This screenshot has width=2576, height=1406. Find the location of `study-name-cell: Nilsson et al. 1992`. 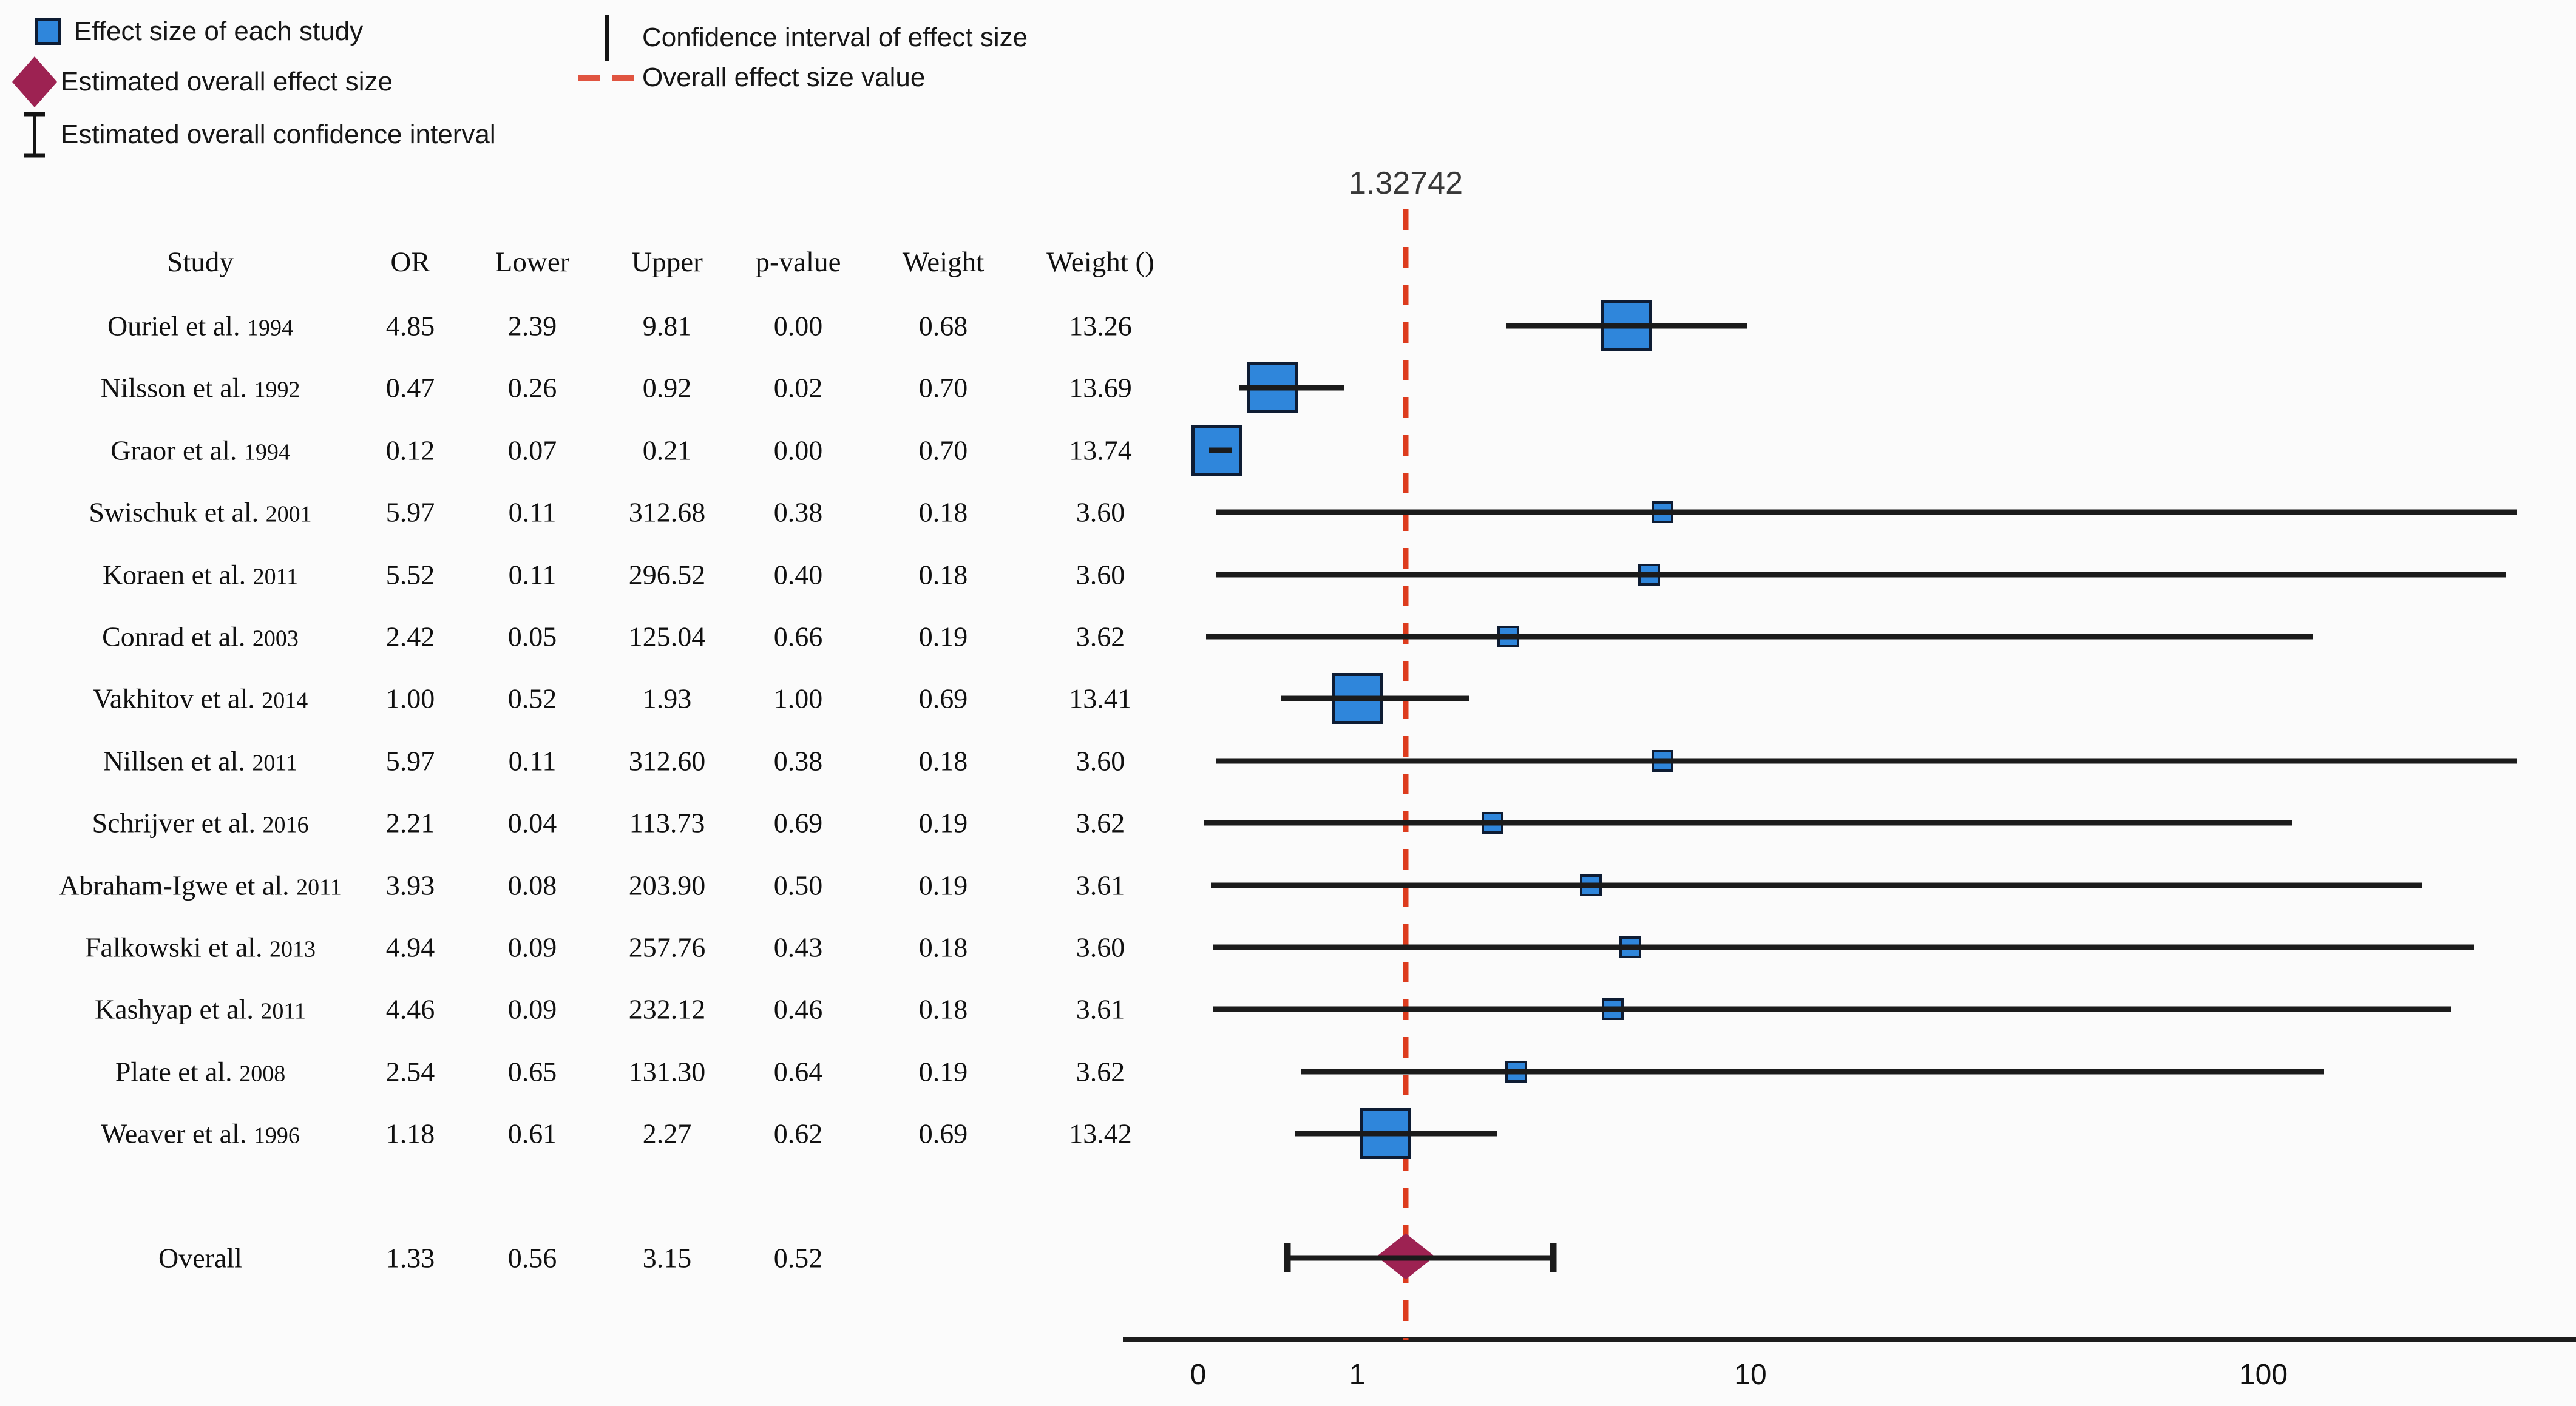

study-name-cell: Nilsson et al. 1992 is located at coordinates (200, 388).